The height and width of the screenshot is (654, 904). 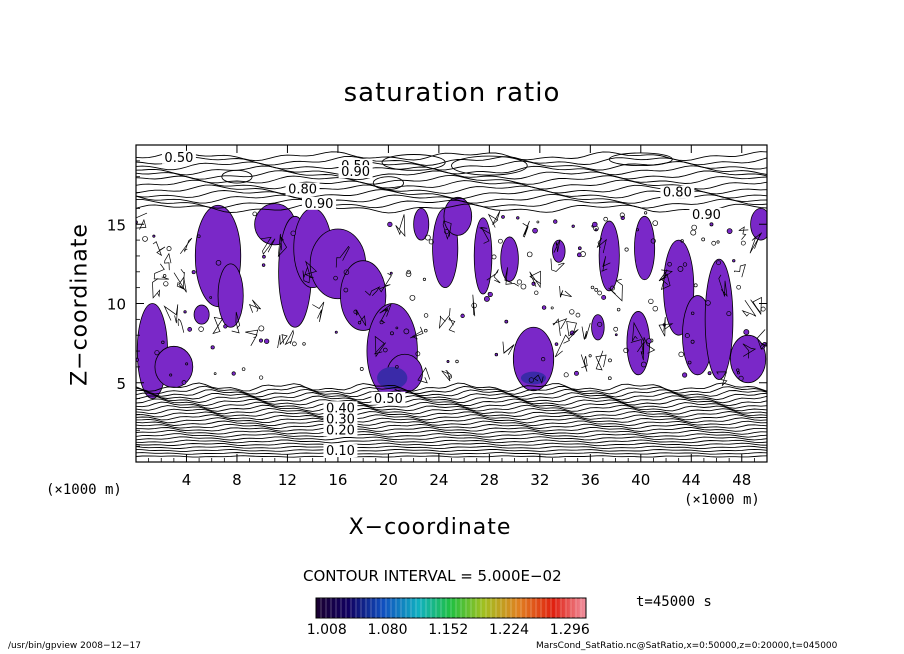 What do you see at coordinates (539, 480) in the screenshot?
I see `x-tick-label: 32` at bounding box center [539, 480].